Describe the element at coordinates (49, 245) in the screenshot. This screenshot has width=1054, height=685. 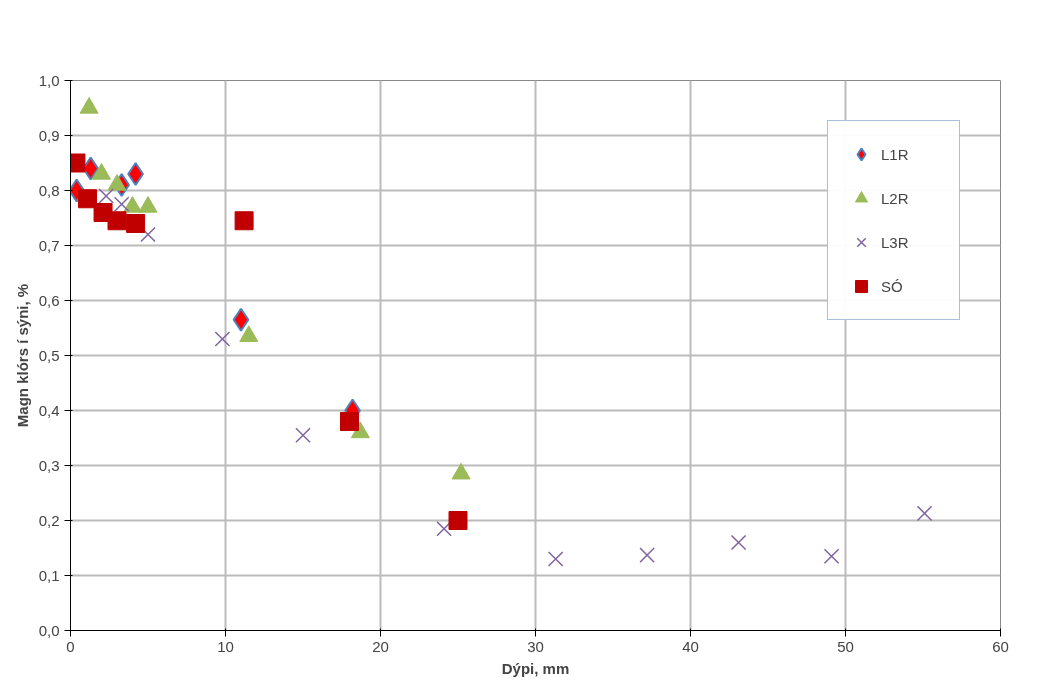
I see `y-tick-label: 0,7` at that location.